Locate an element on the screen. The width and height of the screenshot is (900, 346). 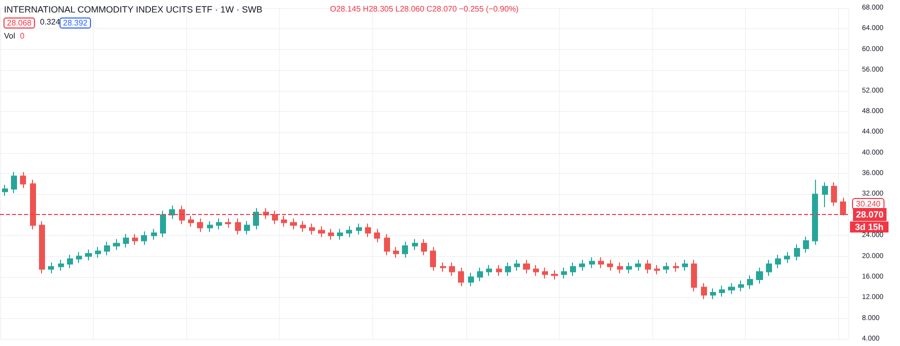
annotation: Vol is located at coordinates (10, 36).